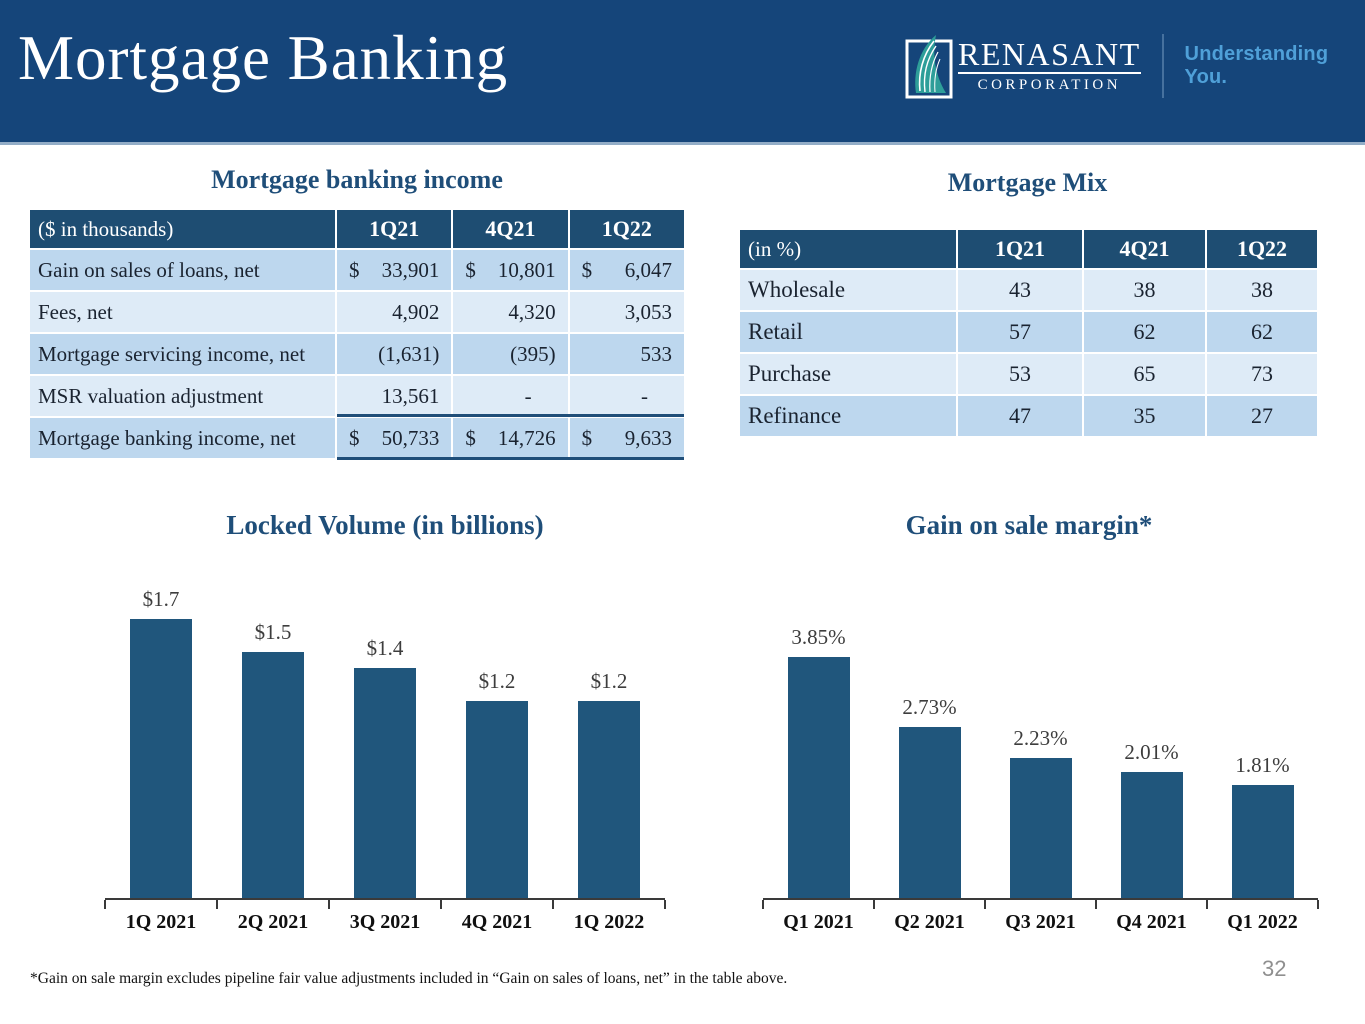 The width and height of the screenshot is (1365, 1024). I want to click on income-value-cell: (1,631), so click(394, 354).